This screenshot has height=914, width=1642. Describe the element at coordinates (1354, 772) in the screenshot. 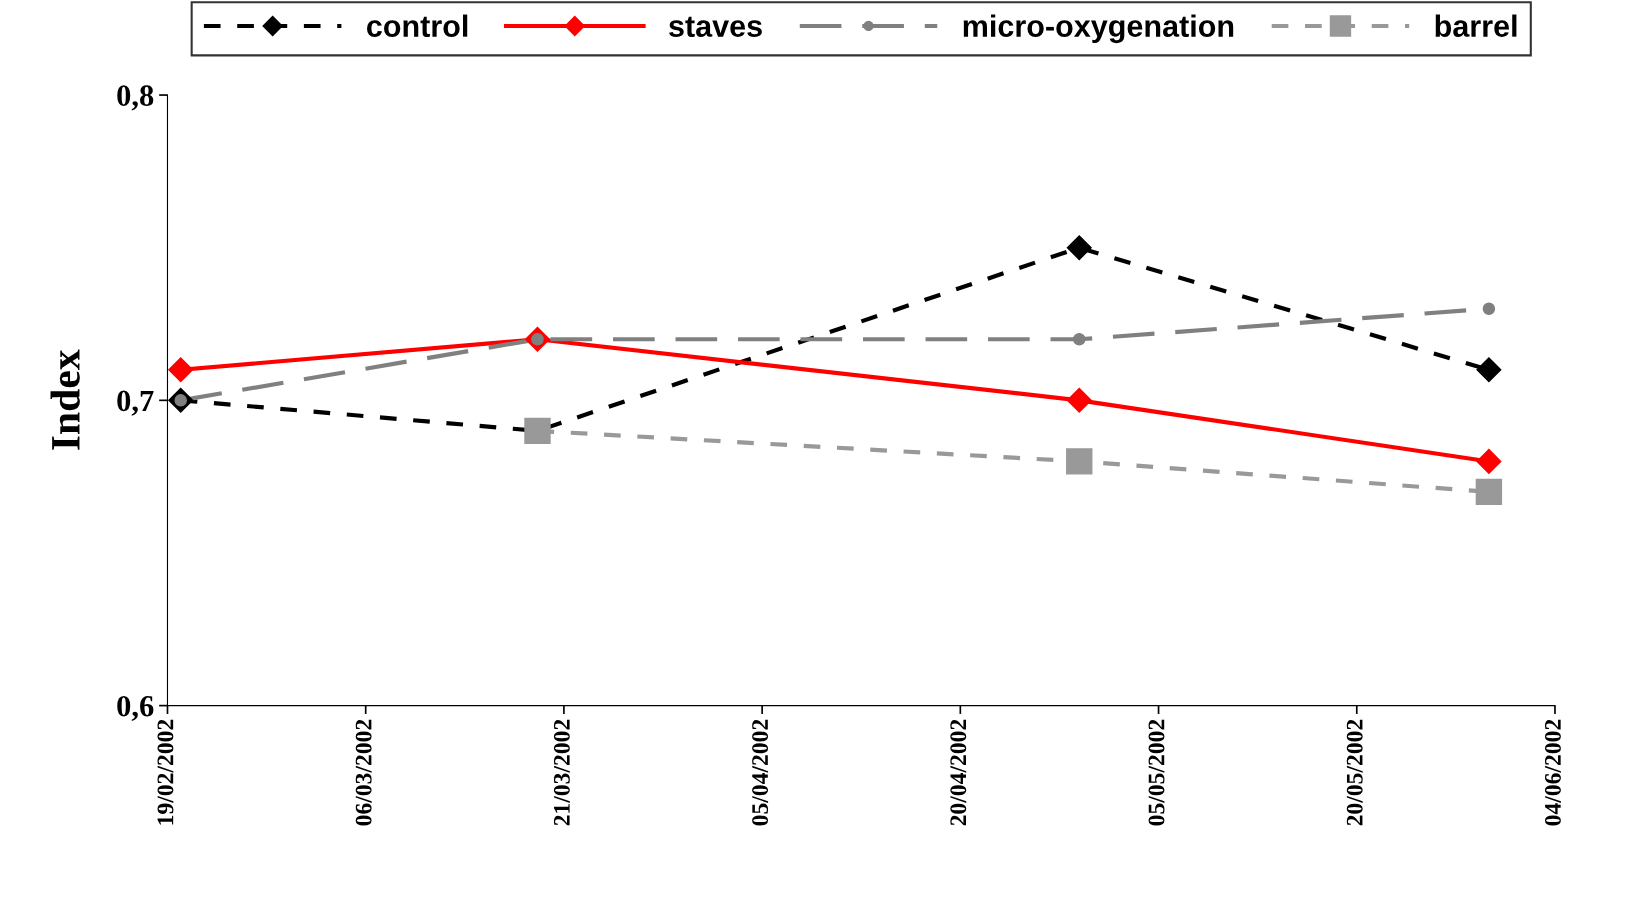

I see `x-tick-label: 20/05/2002` at that location.